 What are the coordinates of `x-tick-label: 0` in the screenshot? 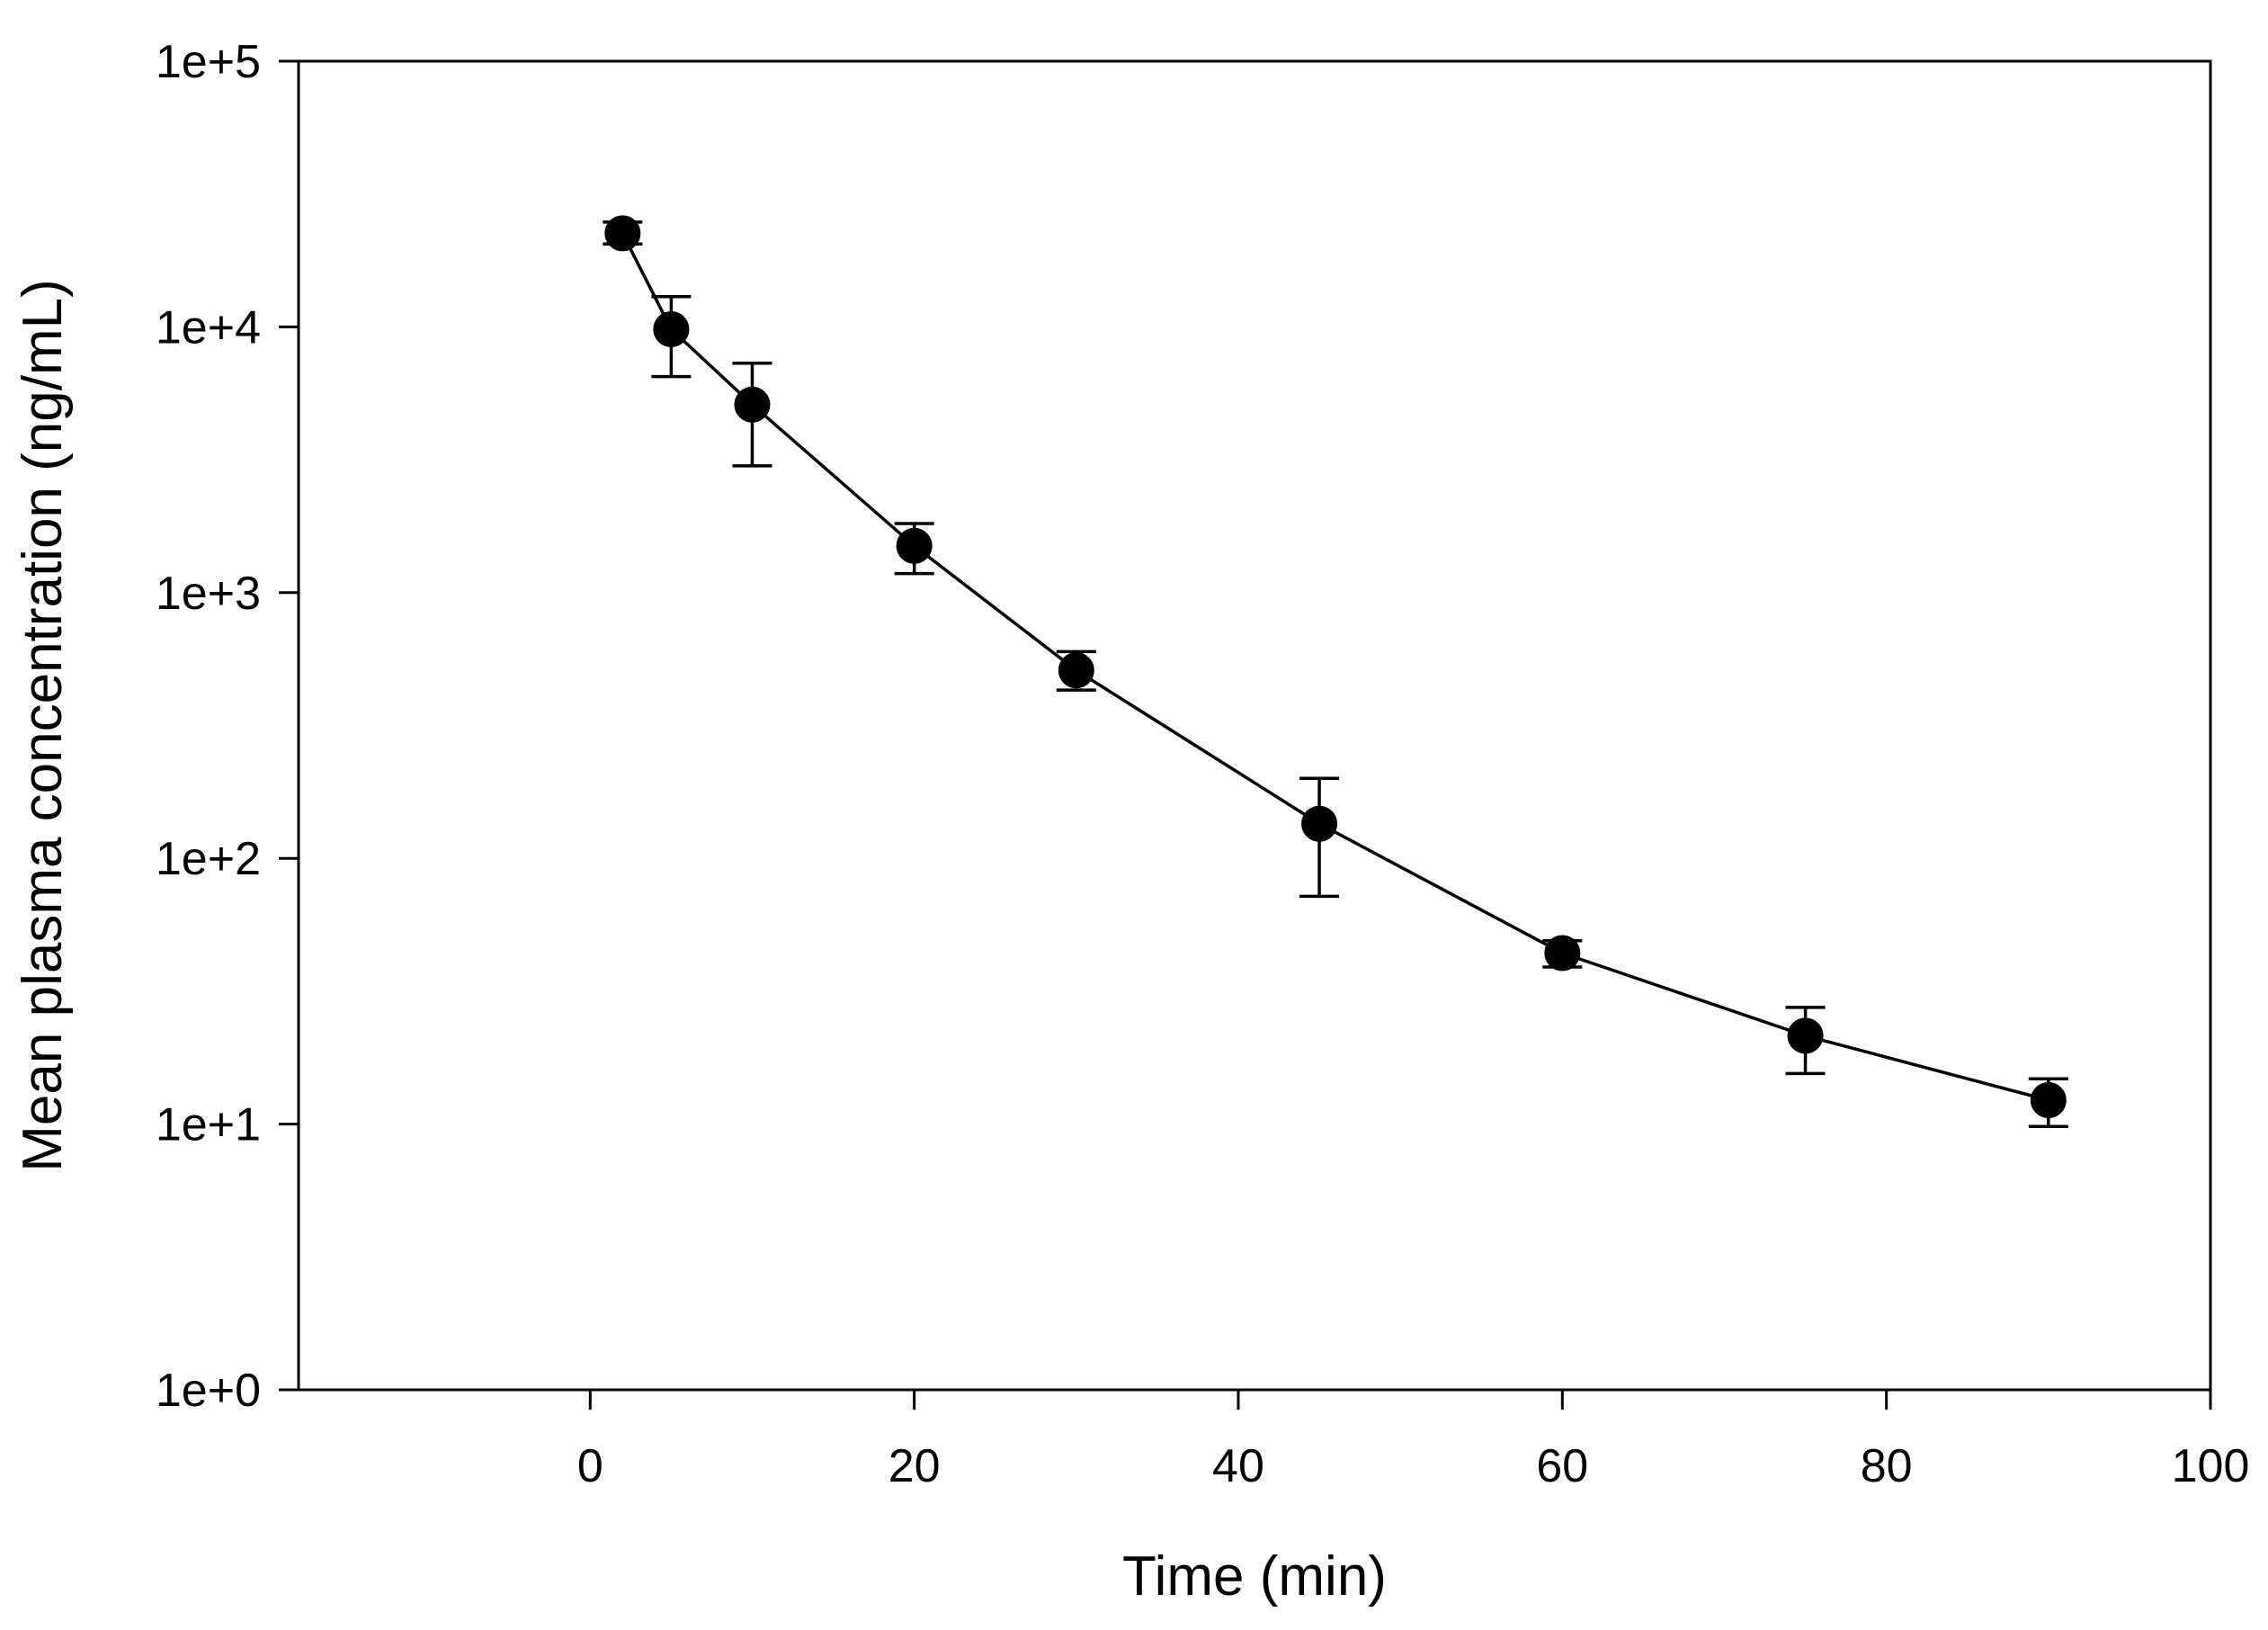 It's located at (590, 1466).